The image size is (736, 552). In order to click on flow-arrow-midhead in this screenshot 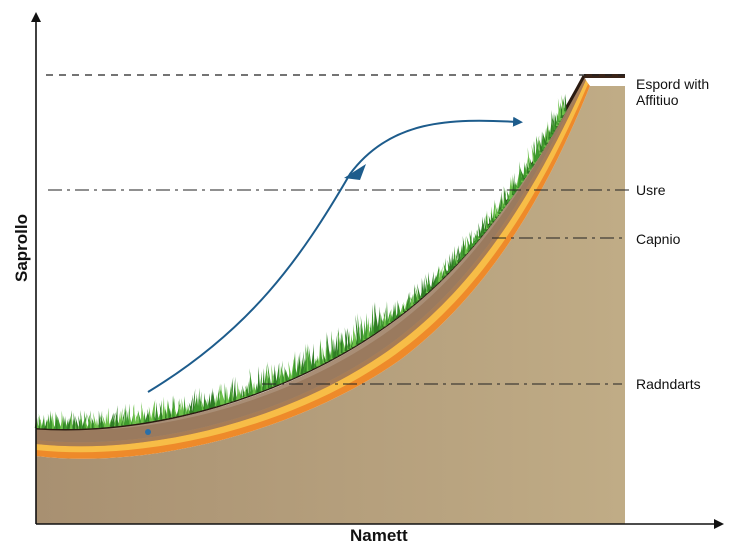, I will do `click(355, 172)`.